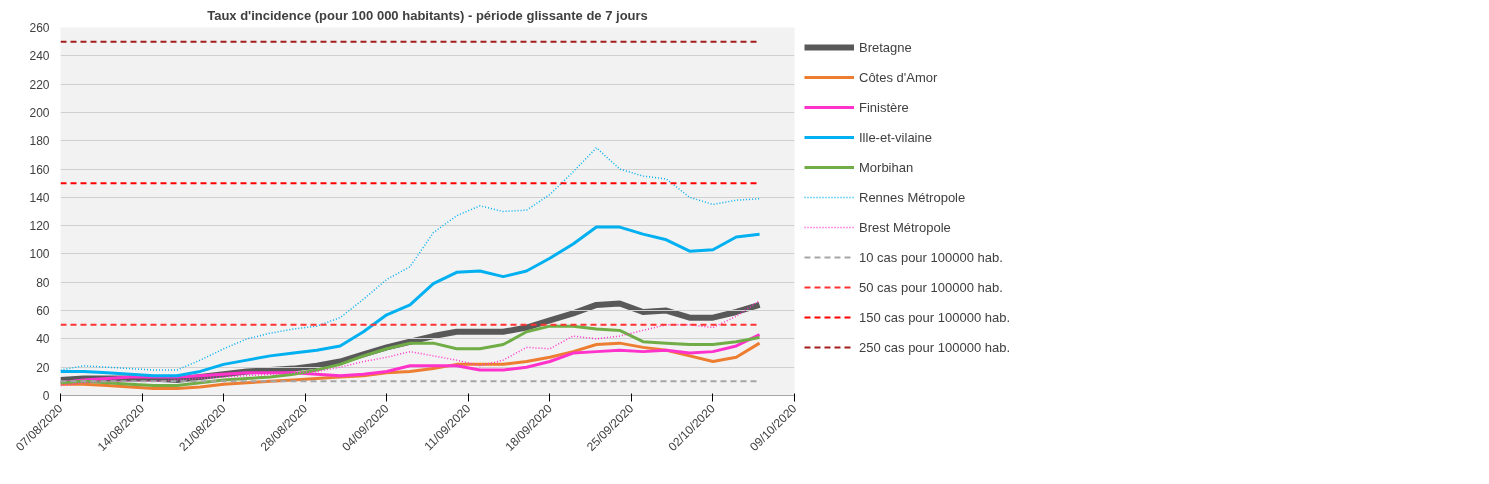  Describe the element at coordinates (935, 317) in the screenshot. I see `legend-label: 150 cas pour 100000 hab.` at that location.